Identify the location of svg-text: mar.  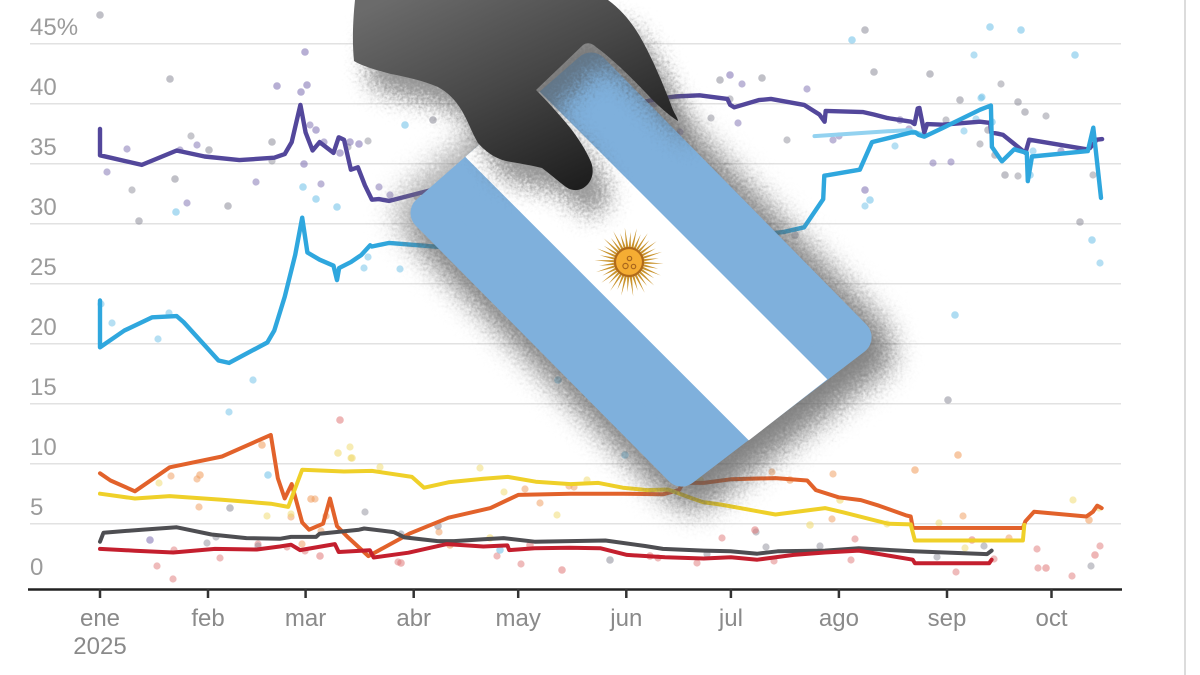
(305, 618).